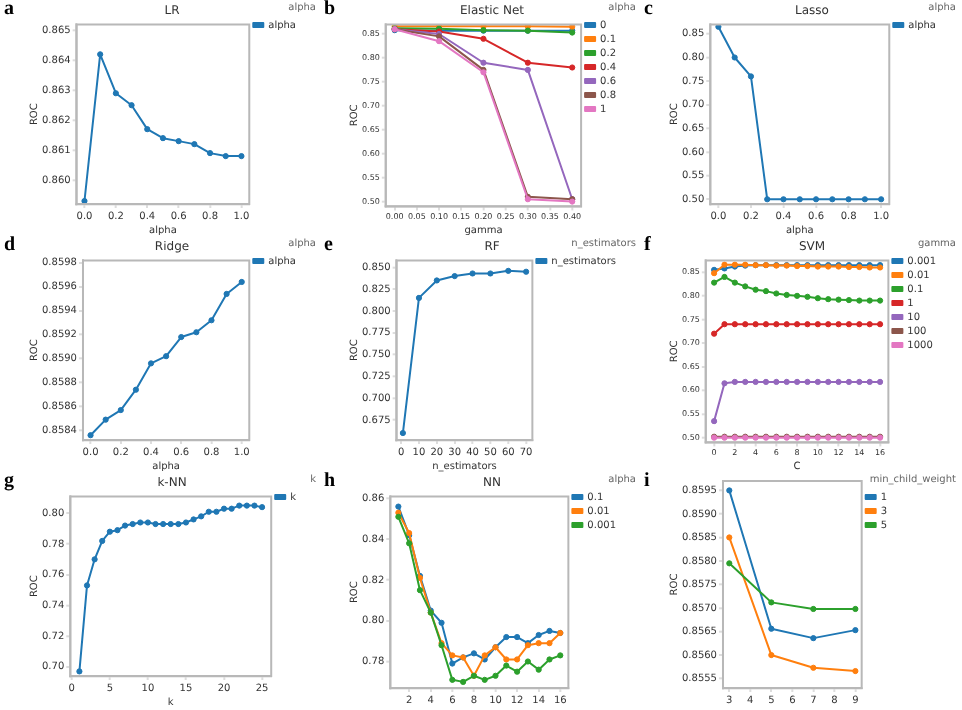 This screenshot has width=962, height=710. Describe the element at coordinates (330, 10) in the screenshot. I see `text: b` at that location.